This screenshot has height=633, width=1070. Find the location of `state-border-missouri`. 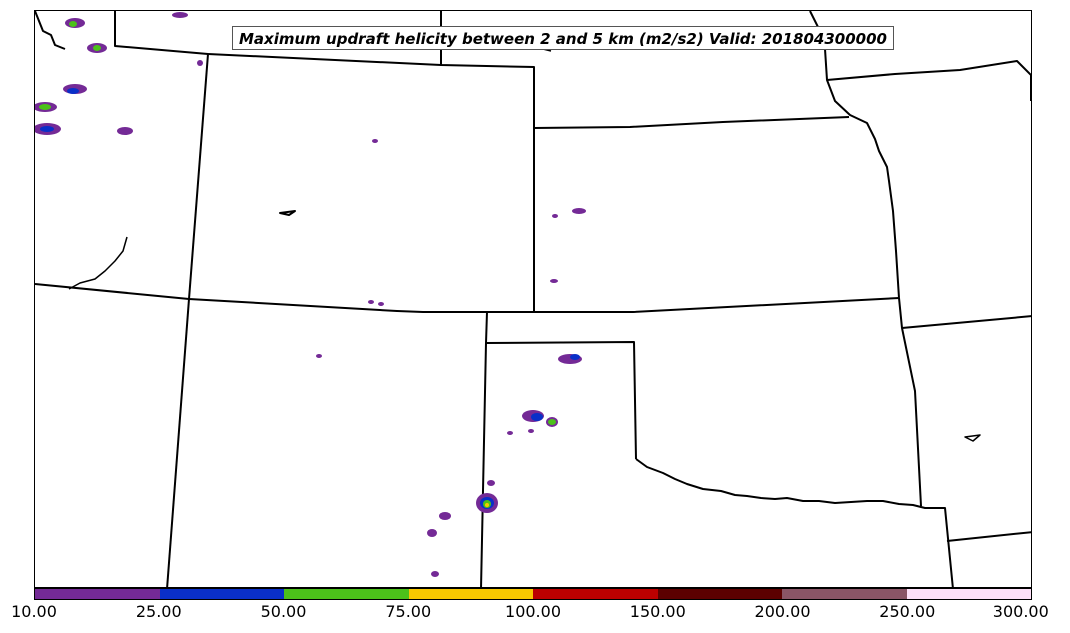

state-border-missouri is located at coordinates (966, 322).